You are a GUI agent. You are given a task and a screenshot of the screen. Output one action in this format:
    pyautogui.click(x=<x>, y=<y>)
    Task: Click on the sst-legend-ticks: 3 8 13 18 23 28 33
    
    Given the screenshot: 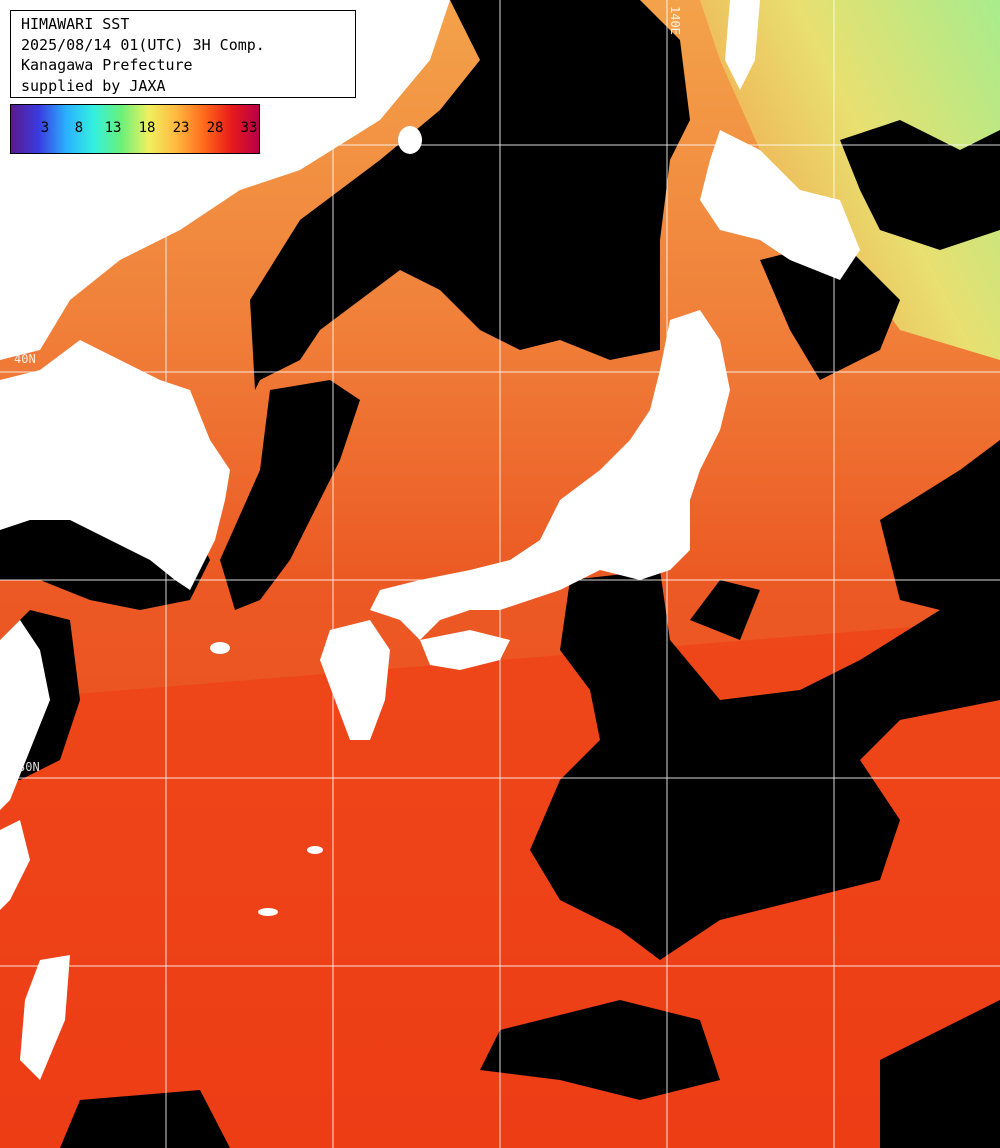 What is the action you would take?
    pyautogui.click(x=135, y=130)
    